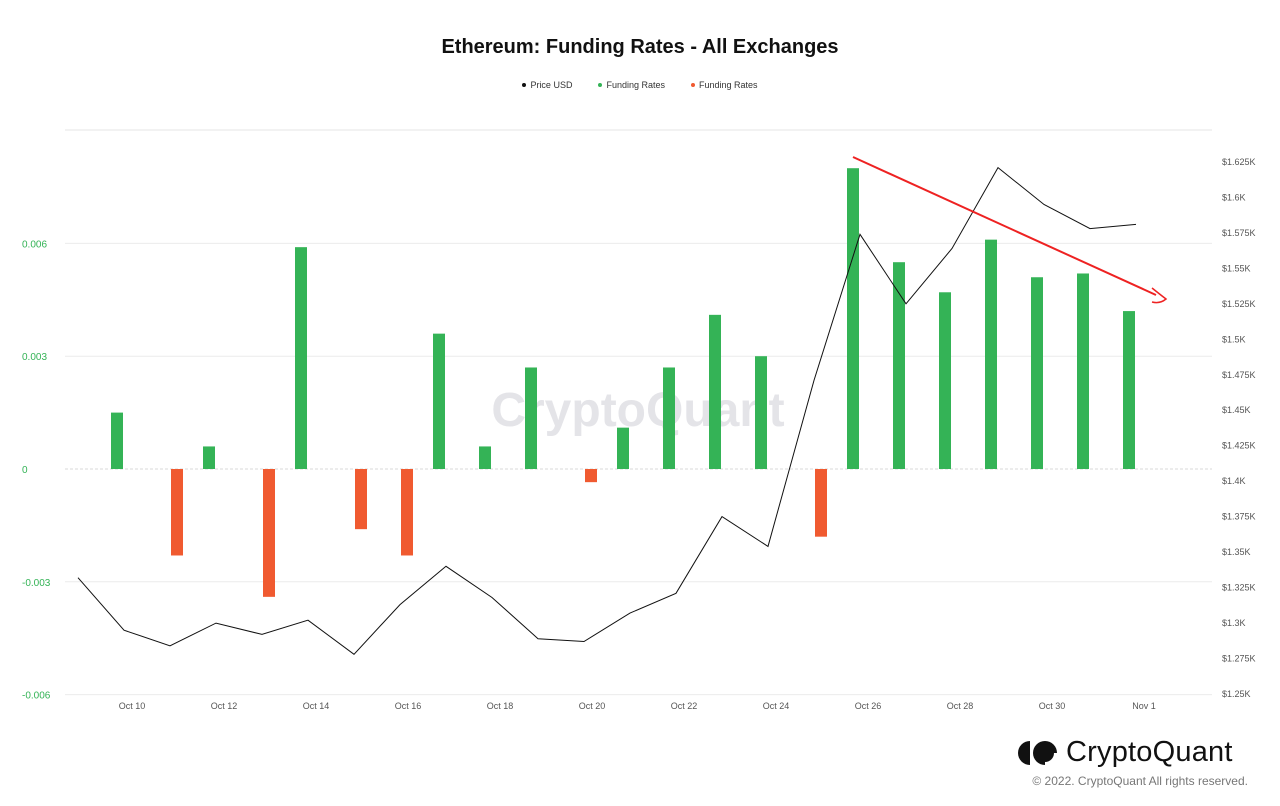 Image resolution: width=1280 pixels, height=806 pixels. What do you see at coordinates (1149, 752) in the screenshot?
I see `brand-name: CryptoQuant` at bounding box center [1149, 752].